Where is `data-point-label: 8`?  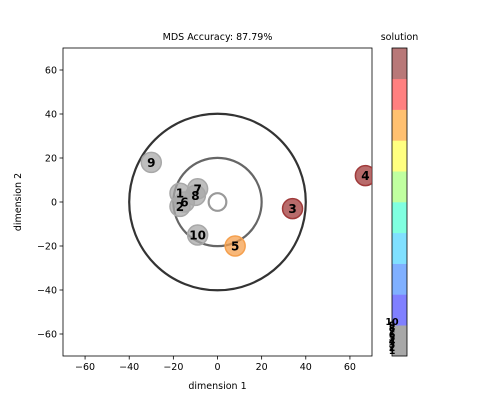
data-point-label: 8 is located at coordinates (195, 196).